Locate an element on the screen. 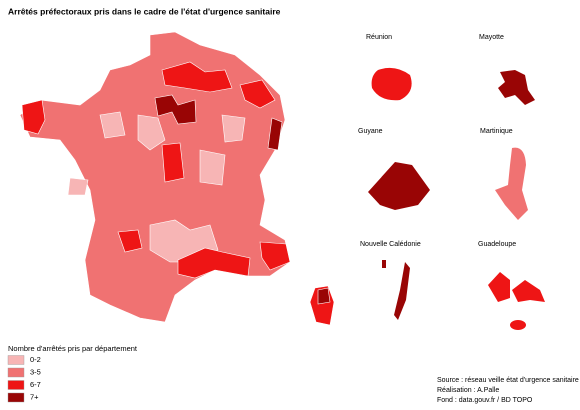 The image size is (580, 410). corse-nord is located at coordinates (324, 296).